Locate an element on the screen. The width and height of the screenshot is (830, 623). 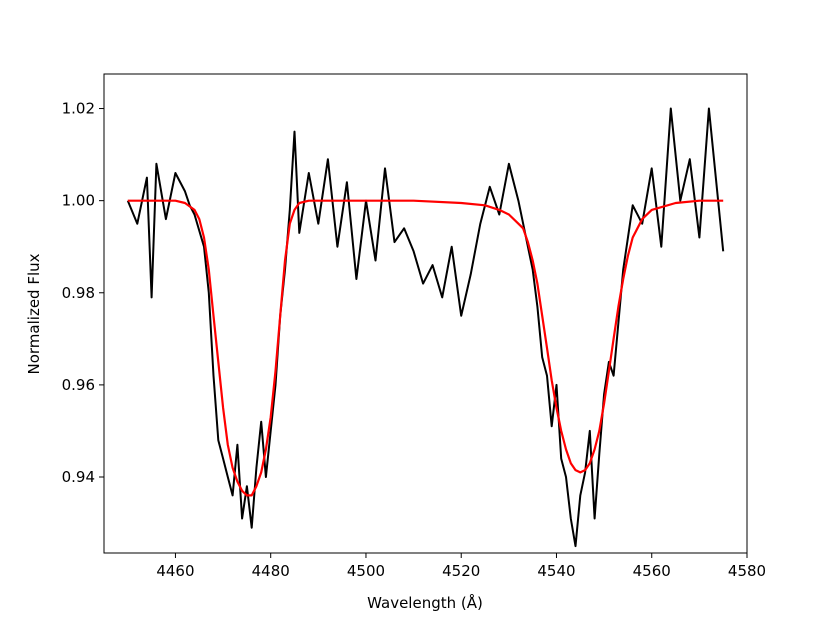
x-tick-label: 4520 is located at coordinates (461, 571).